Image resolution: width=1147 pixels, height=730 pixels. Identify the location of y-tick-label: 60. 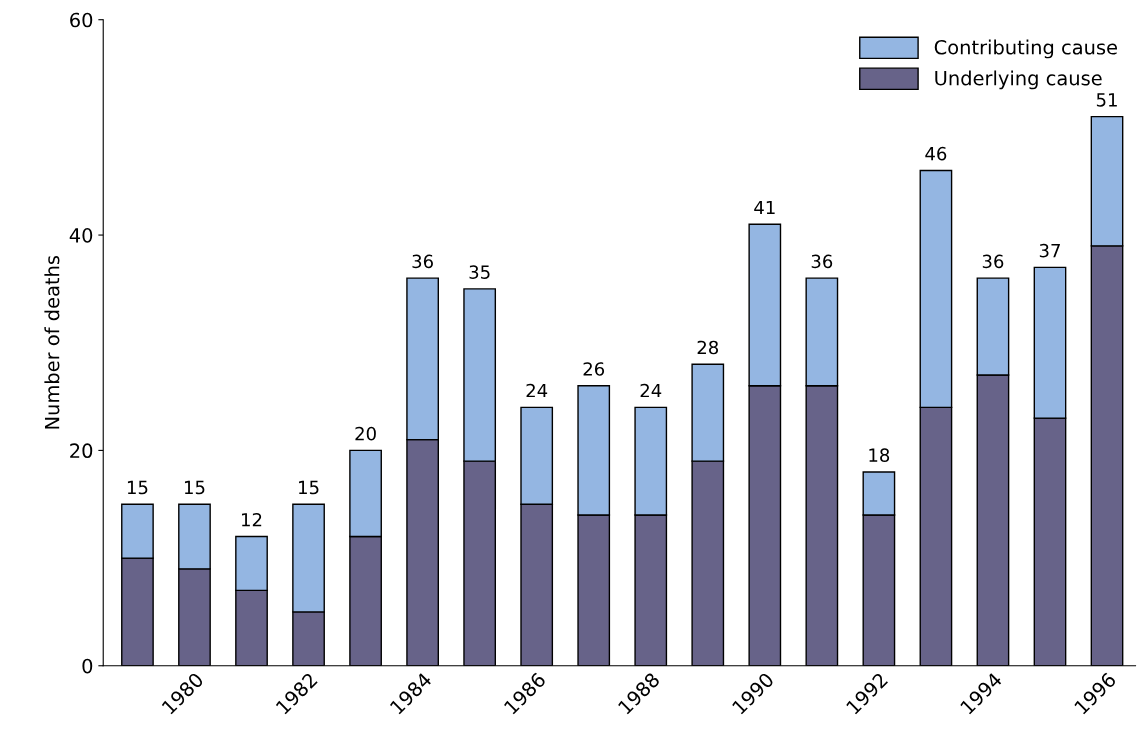
(81, 20).